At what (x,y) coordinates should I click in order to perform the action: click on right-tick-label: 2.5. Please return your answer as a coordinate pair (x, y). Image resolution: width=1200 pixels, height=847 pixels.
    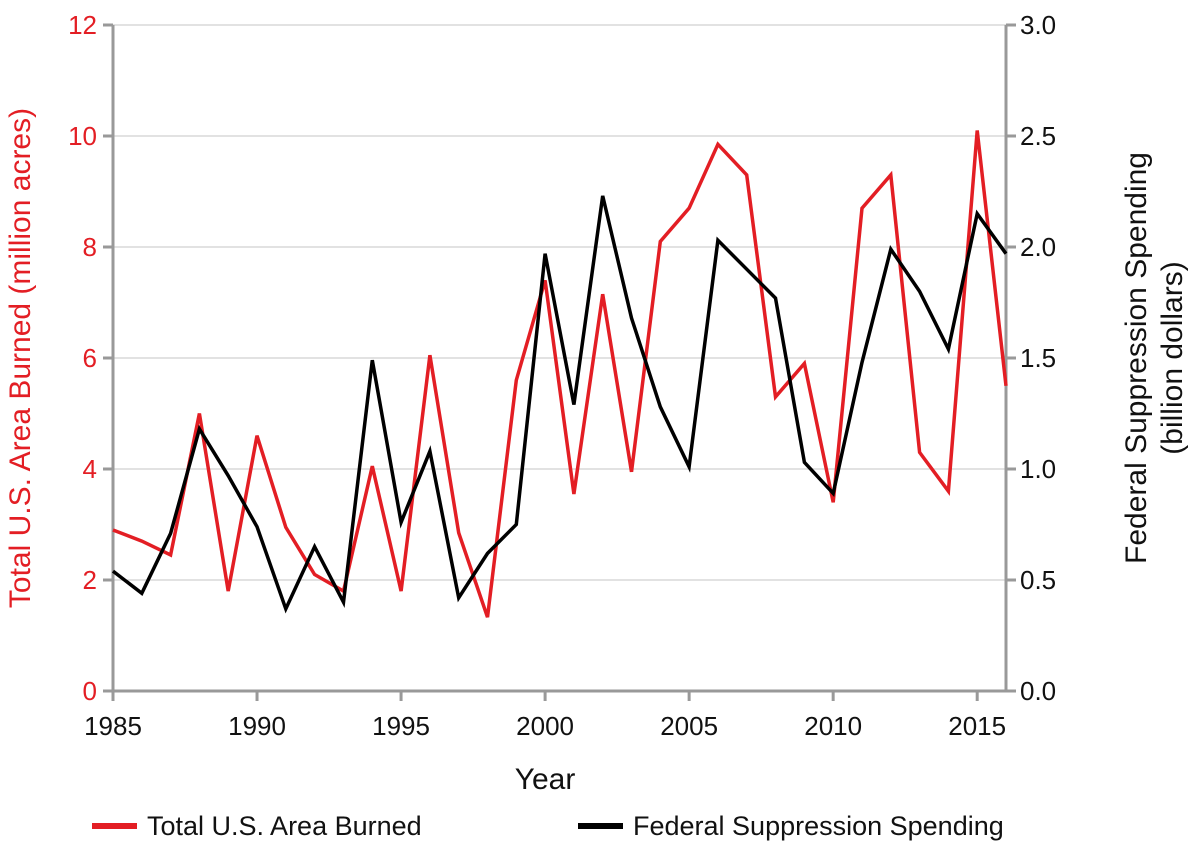
    Looking at the image, I should click on (1038, 136).